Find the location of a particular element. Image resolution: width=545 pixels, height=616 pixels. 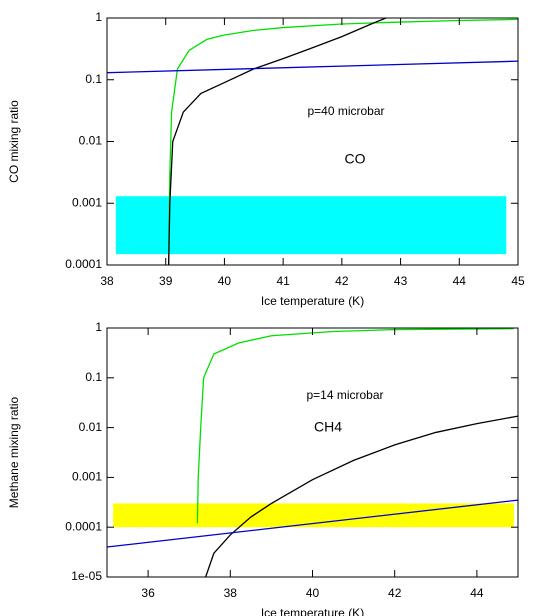

x-tick-label: 39 is located at coordinates (166, 281).